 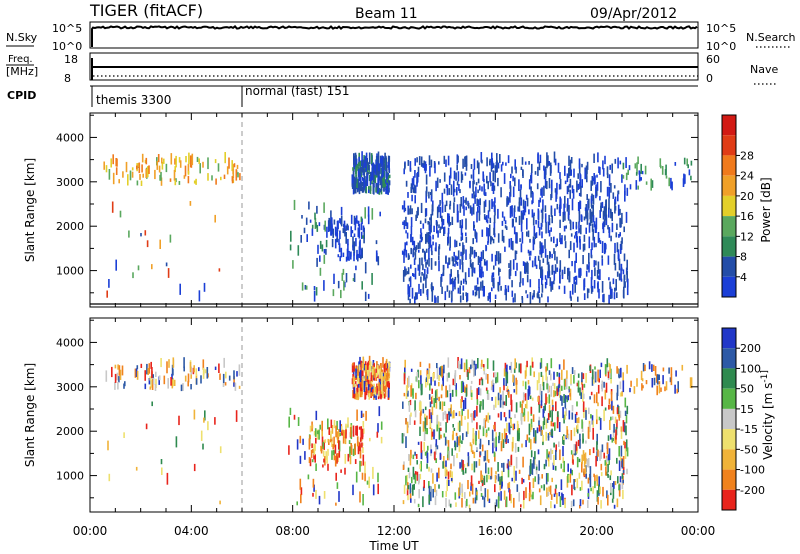 I want to click on nave-label: Nave, so click(x=764, y=69).